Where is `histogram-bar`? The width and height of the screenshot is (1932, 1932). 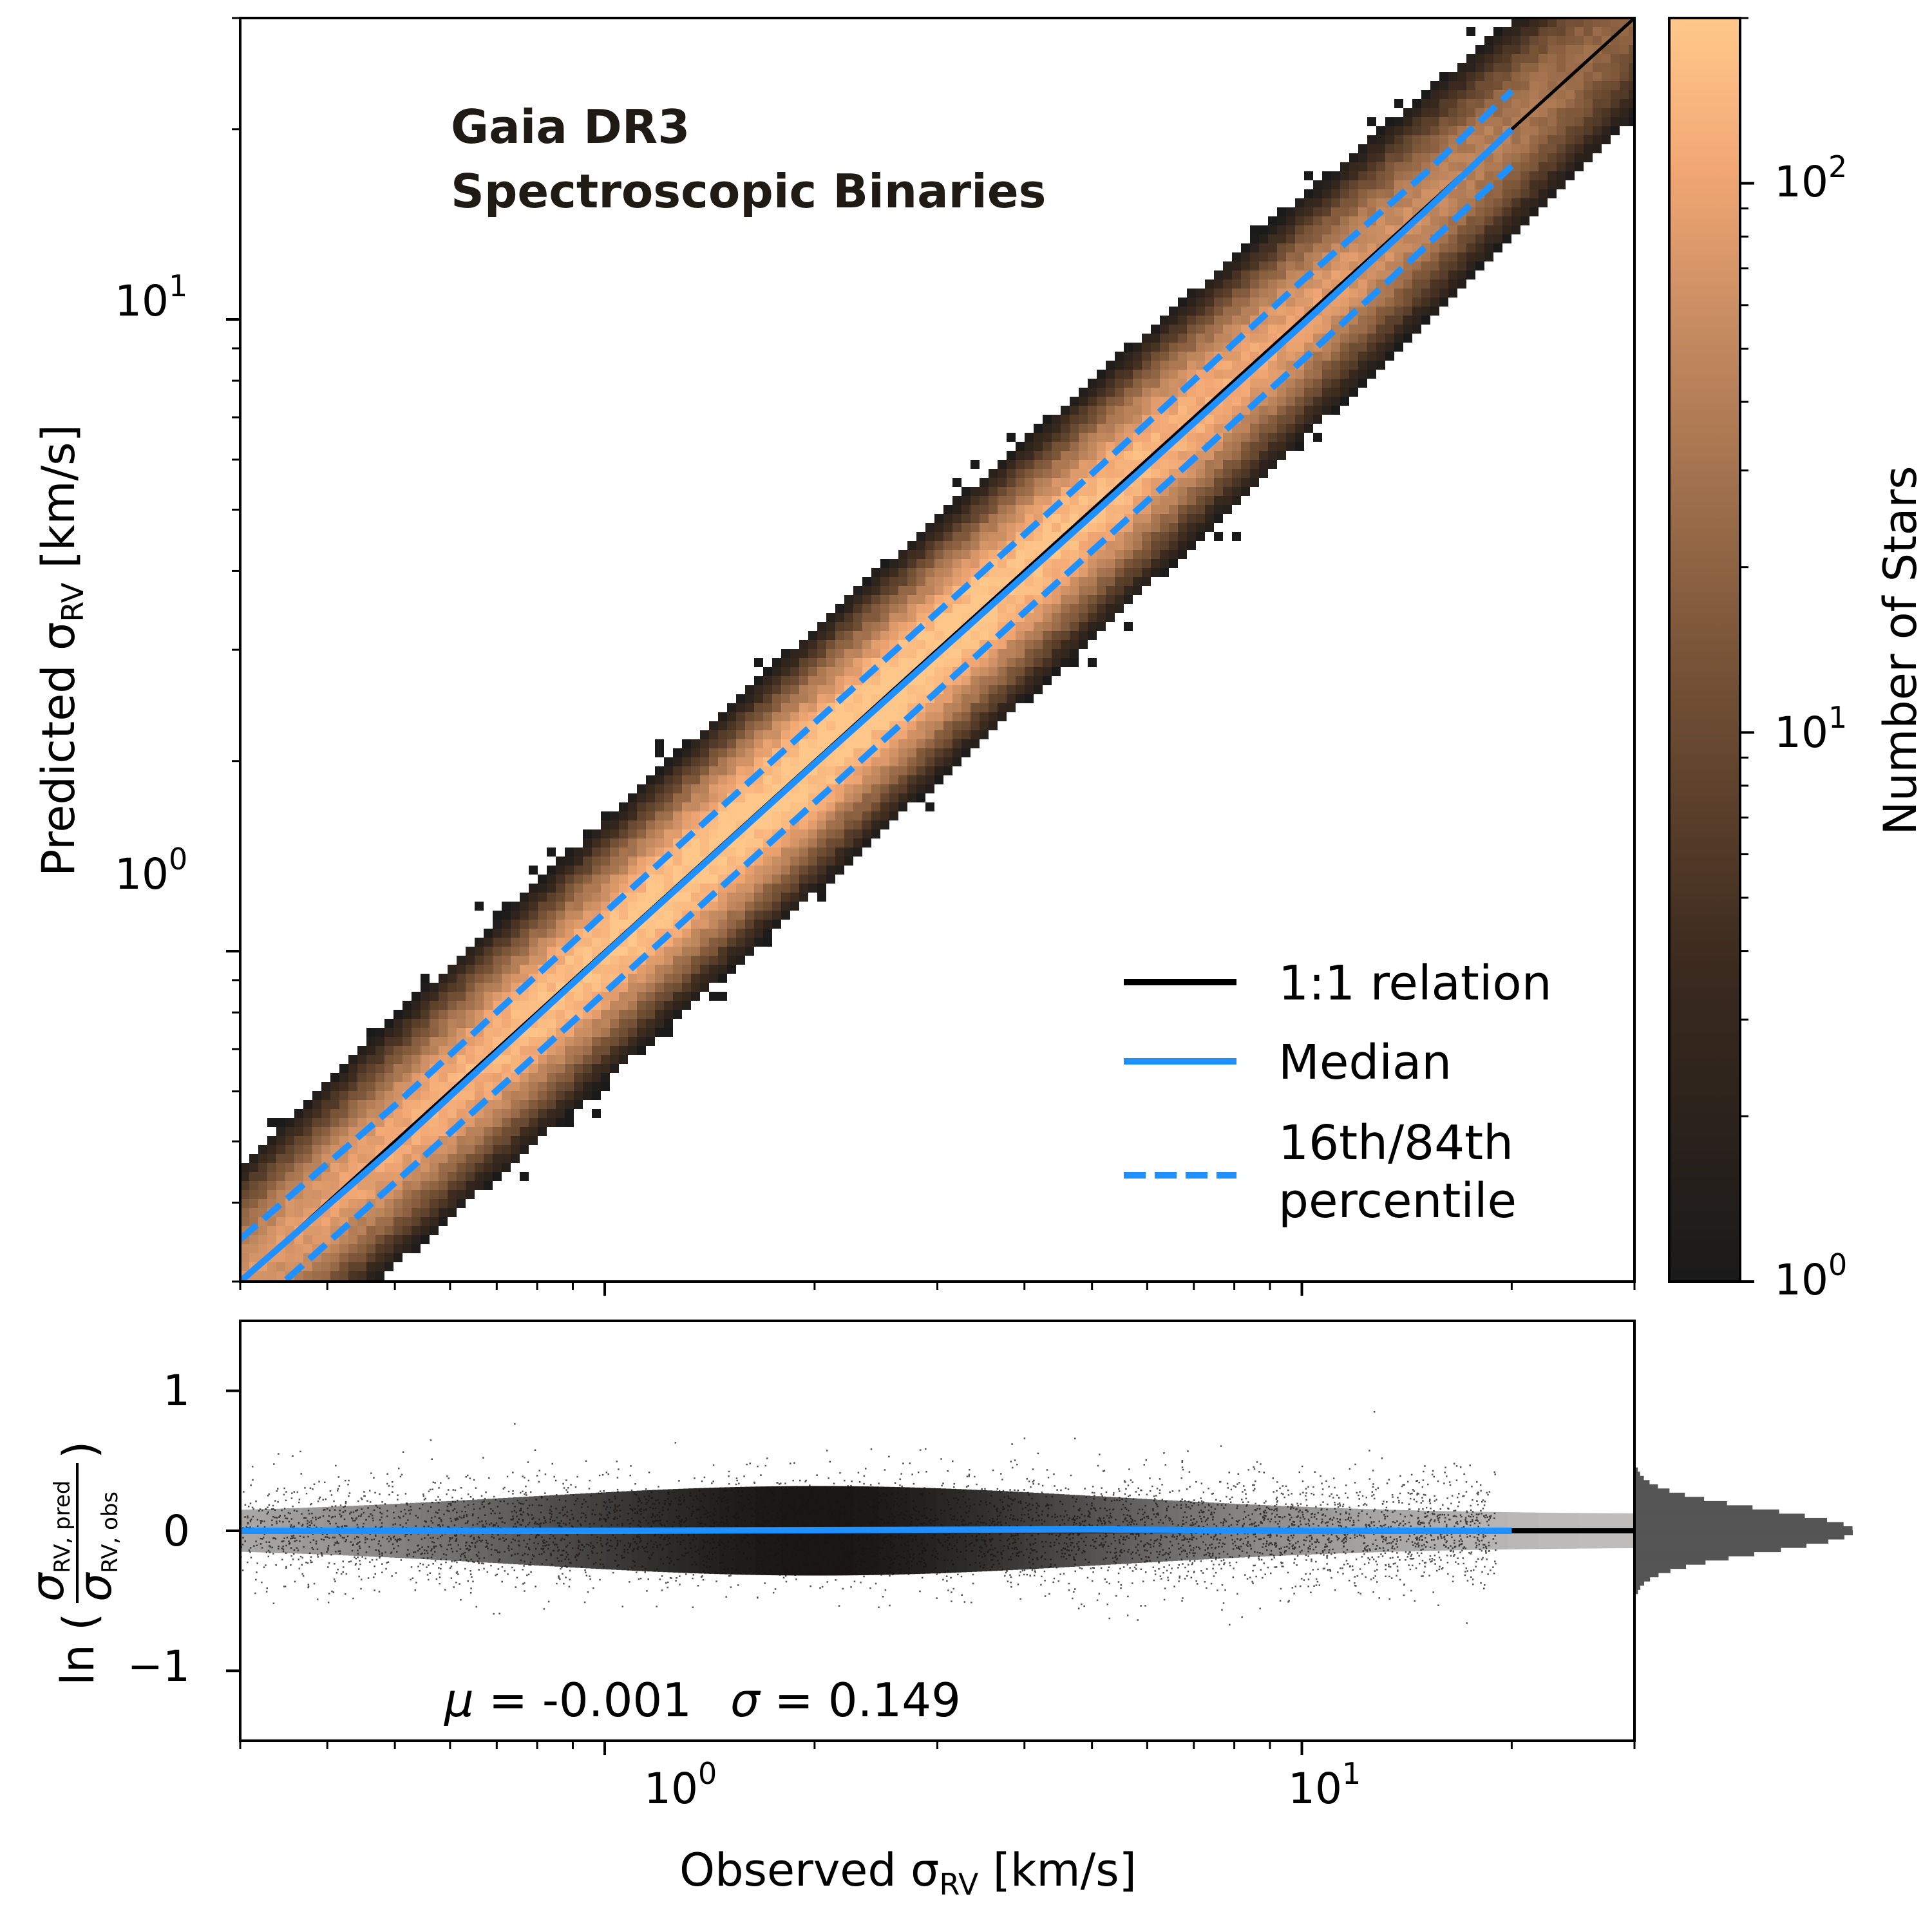
histogram-bar is located at coordinates (1642, 1482).